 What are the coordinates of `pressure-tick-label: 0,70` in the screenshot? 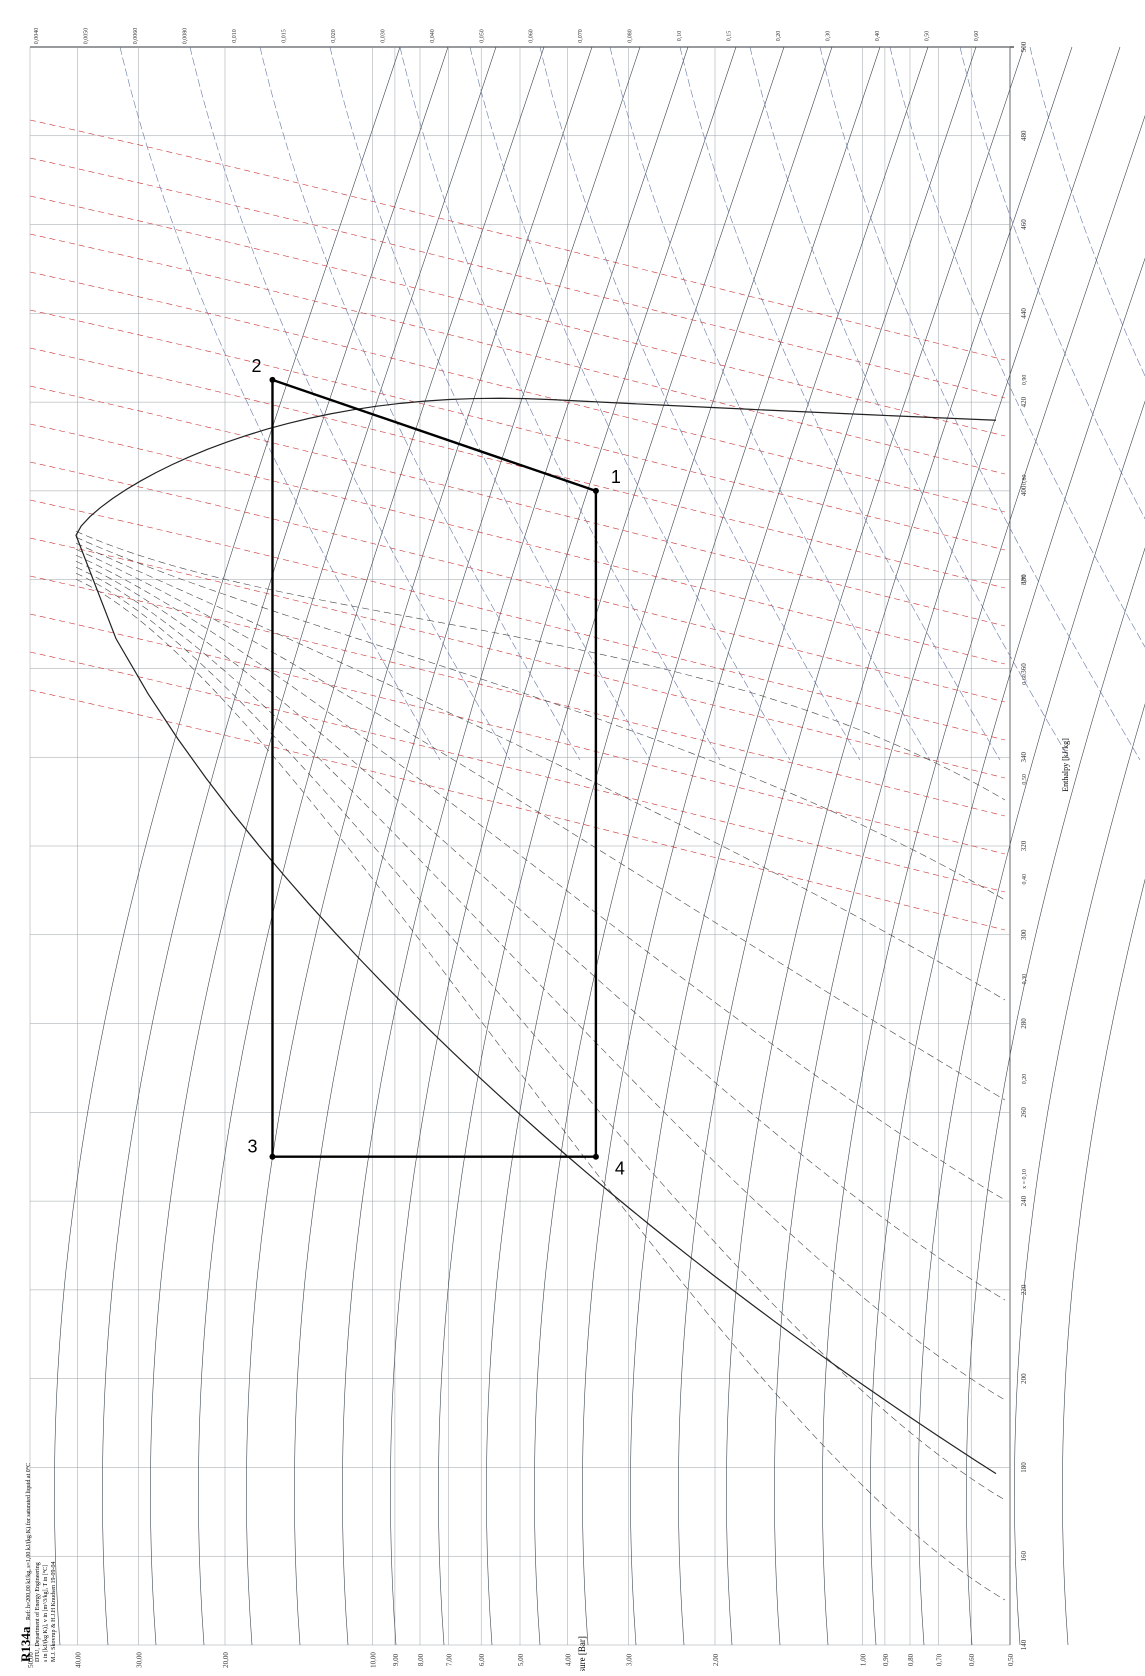 It's located at (939, 1659).